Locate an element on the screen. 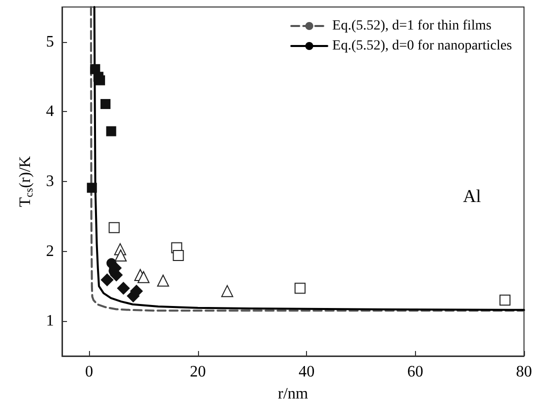  x-tick-label: 20 is located at coordinates (198, 372).